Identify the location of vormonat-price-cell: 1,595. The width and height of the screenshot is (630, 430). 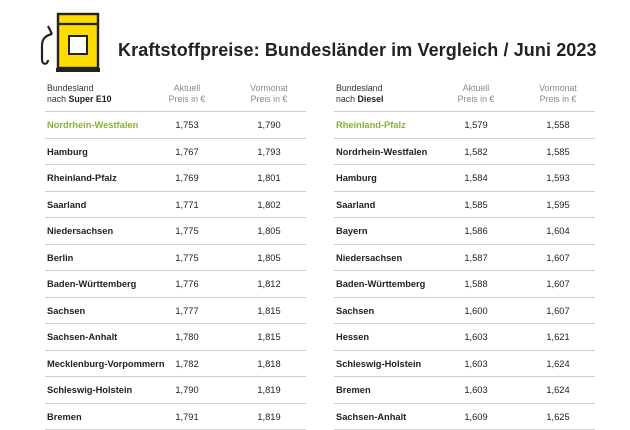
(558, 205).